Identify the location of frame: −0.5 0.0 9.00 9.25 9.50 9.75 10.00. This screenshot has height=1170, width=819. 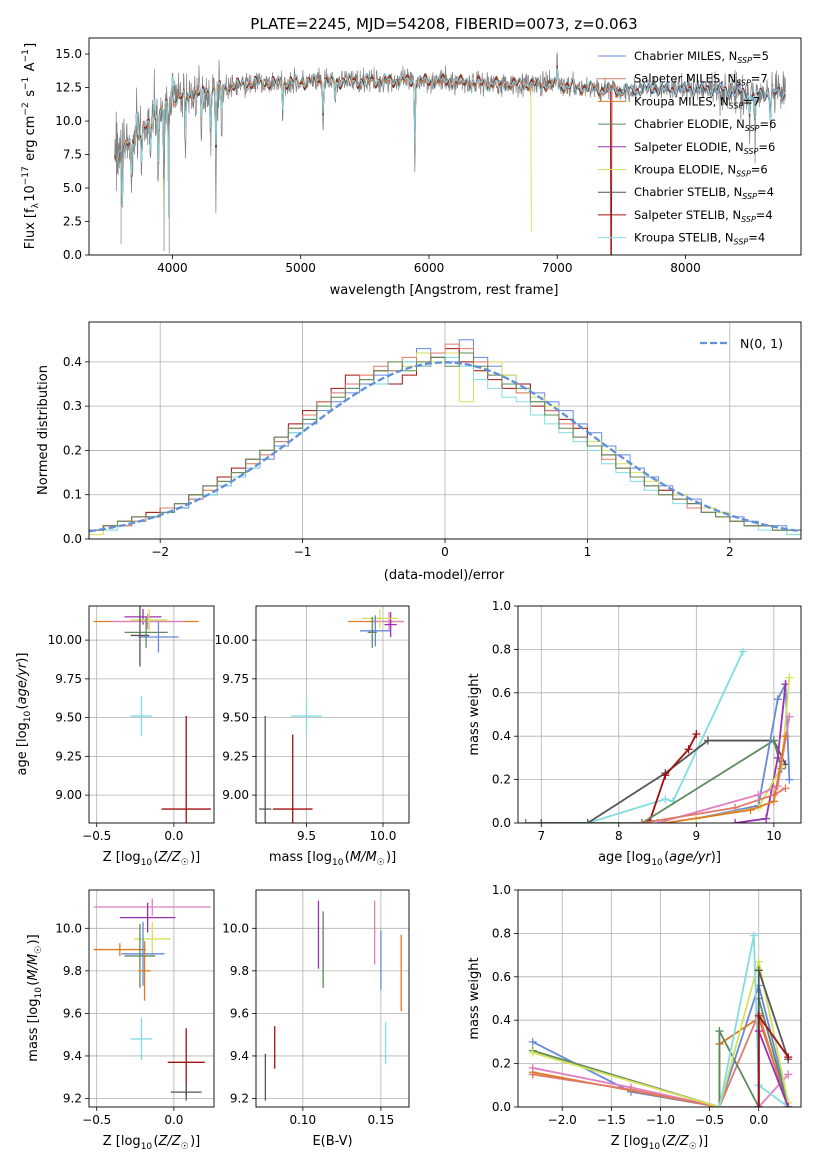
(131, 724).